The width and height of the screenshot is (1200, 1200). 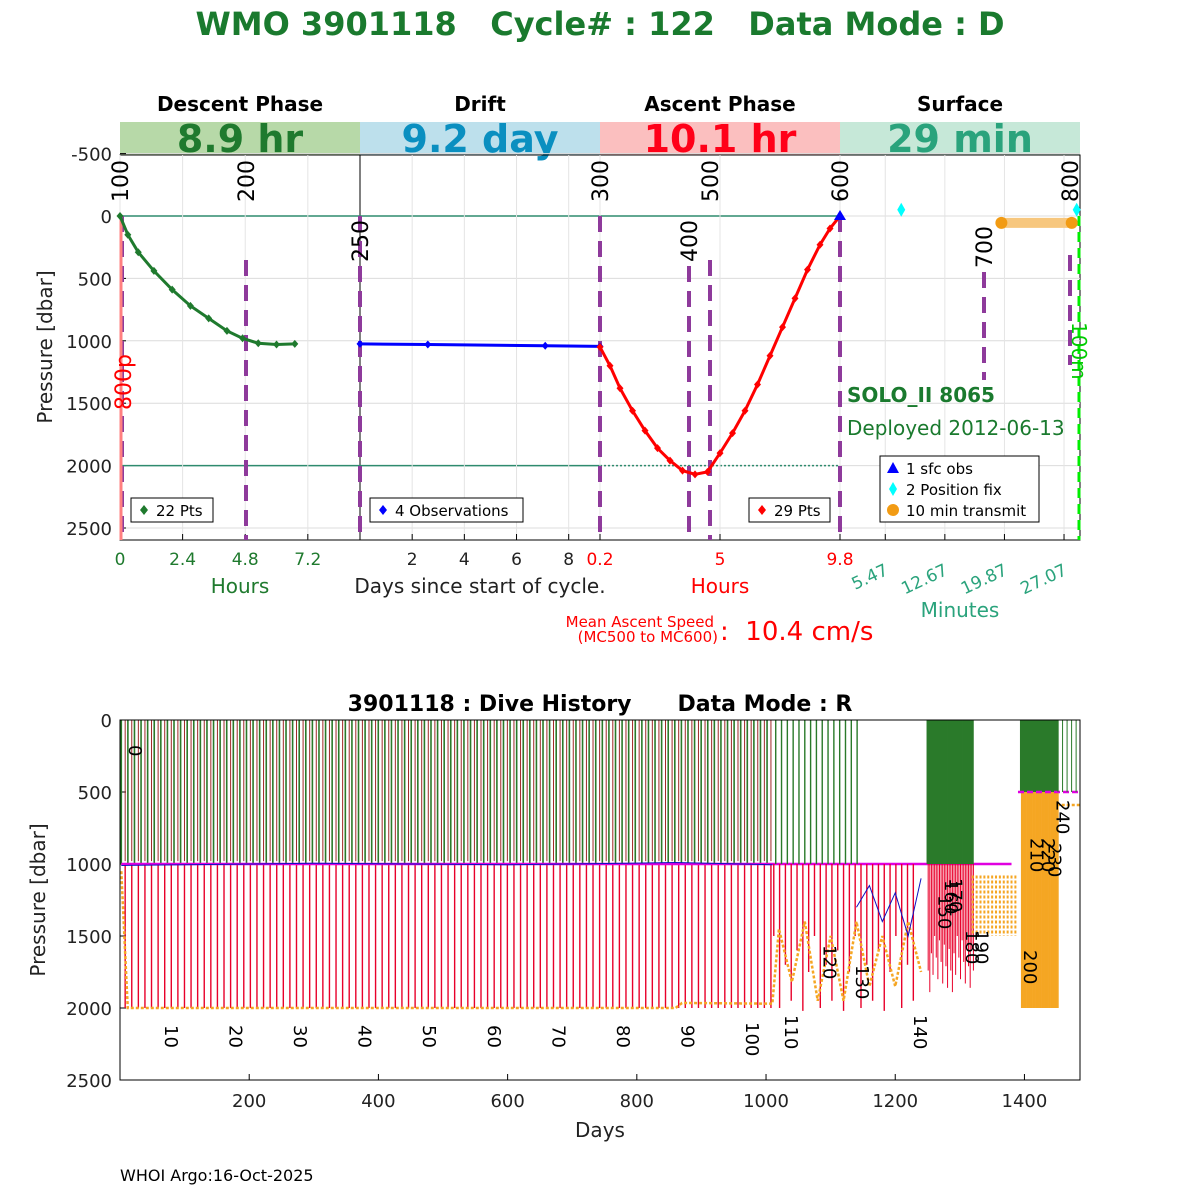 I want to click on mission-code-label: 100, so click(x=121, y=181).